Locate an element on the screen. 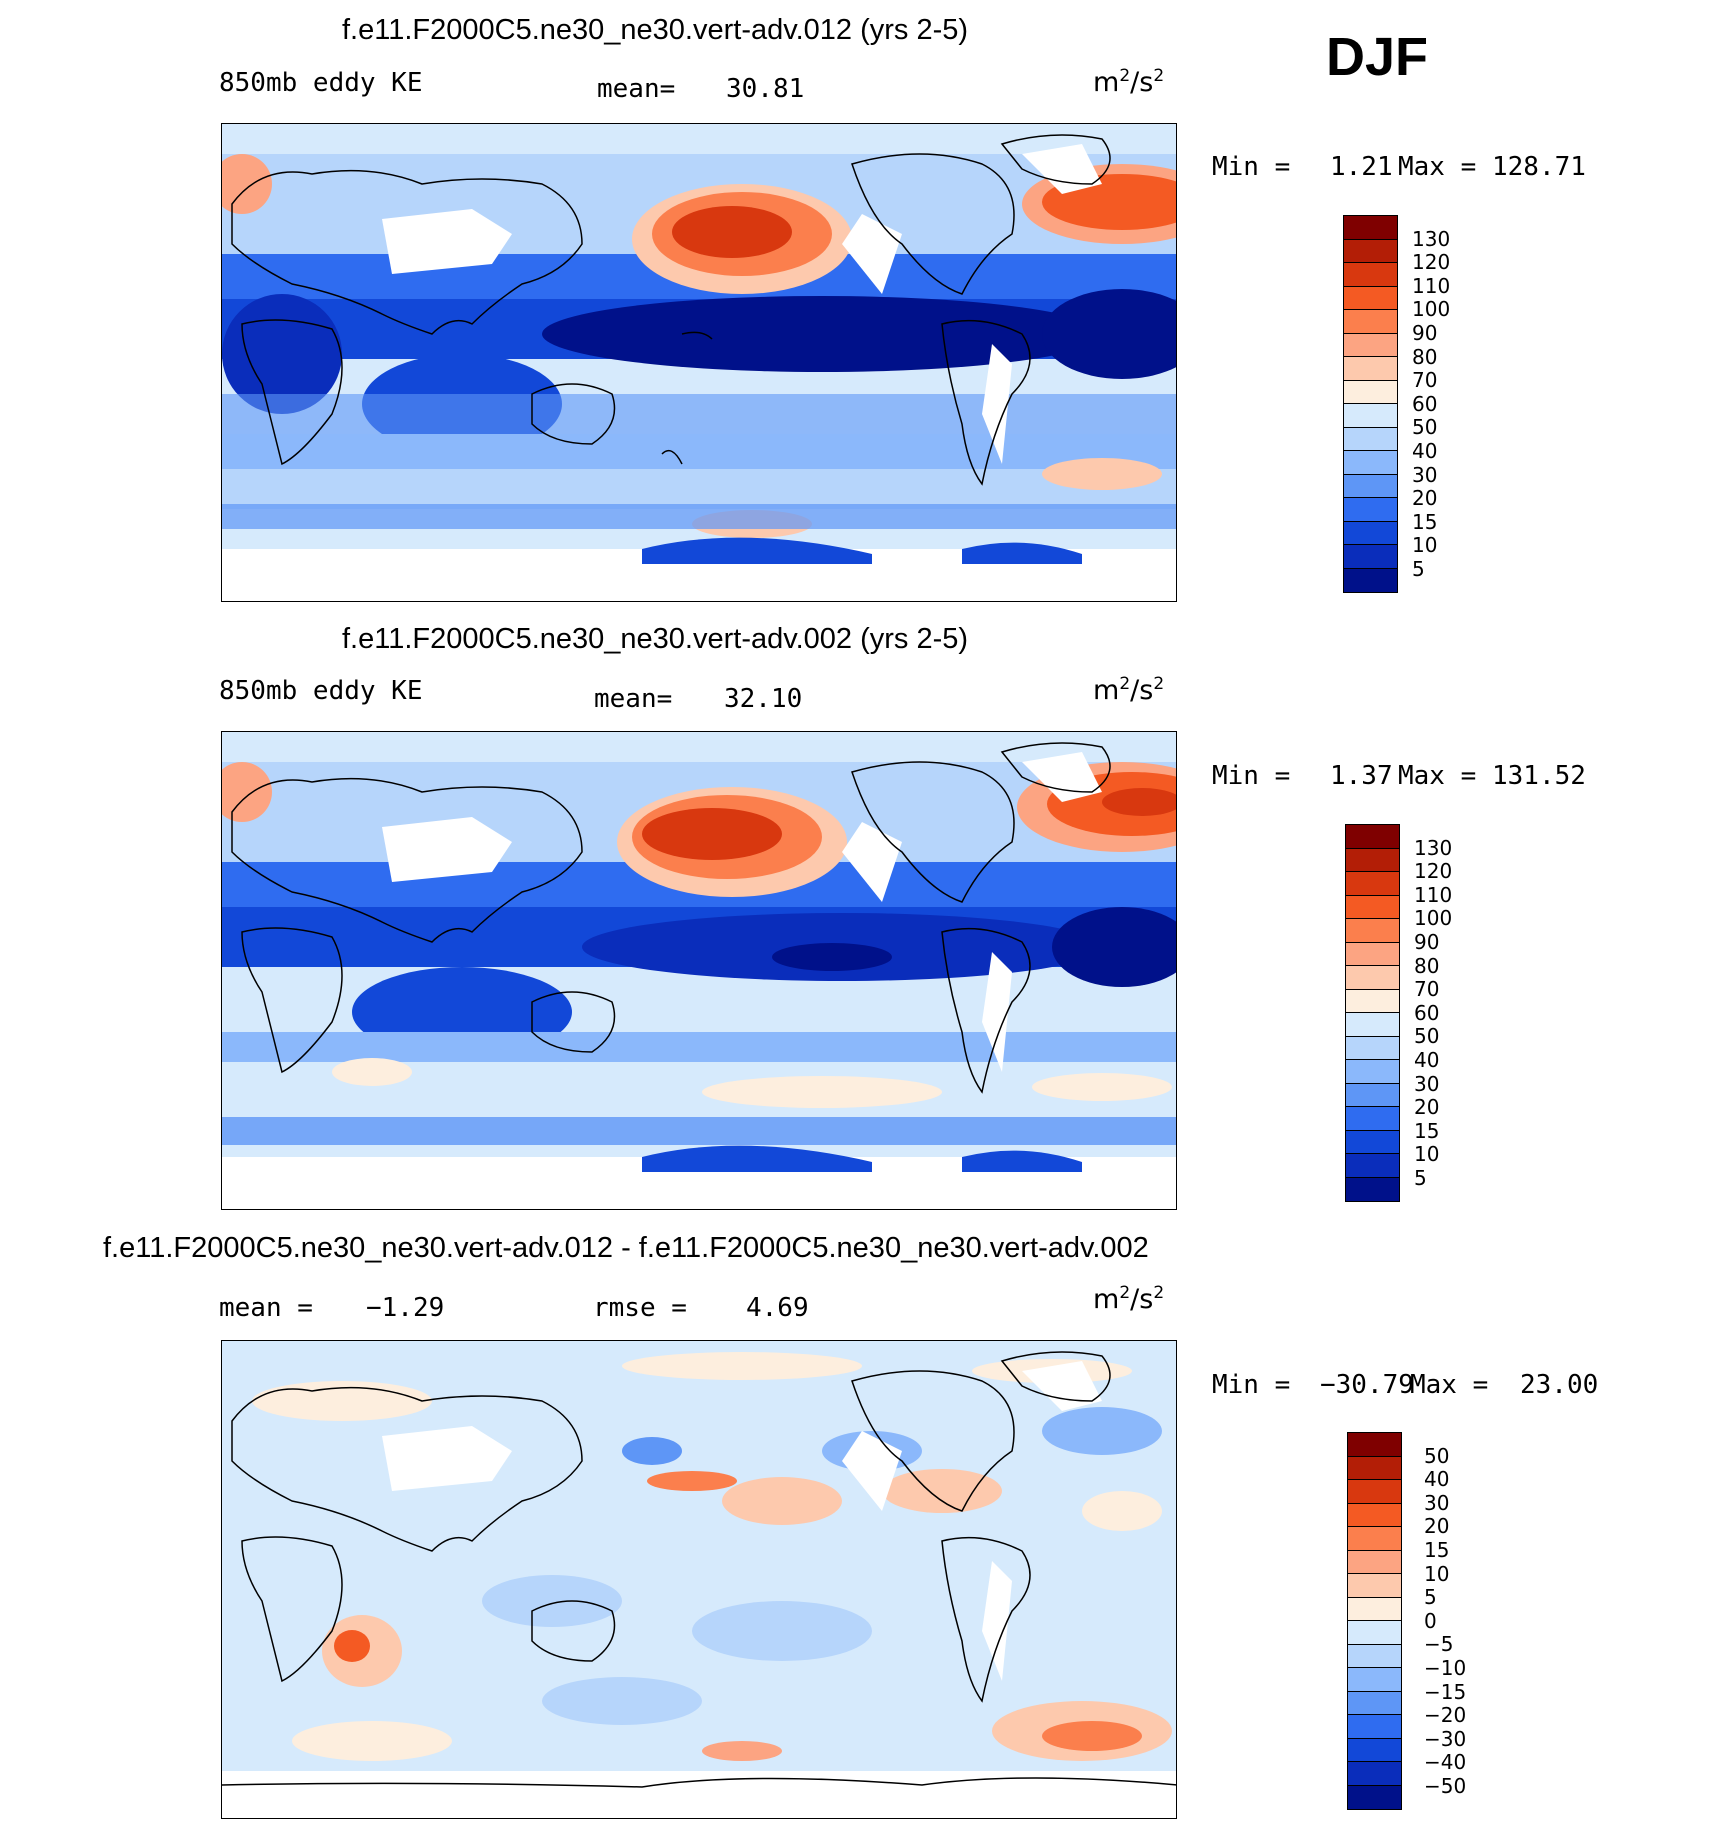  panel2-mean-label: mean= is located at coordinates (633, 699).